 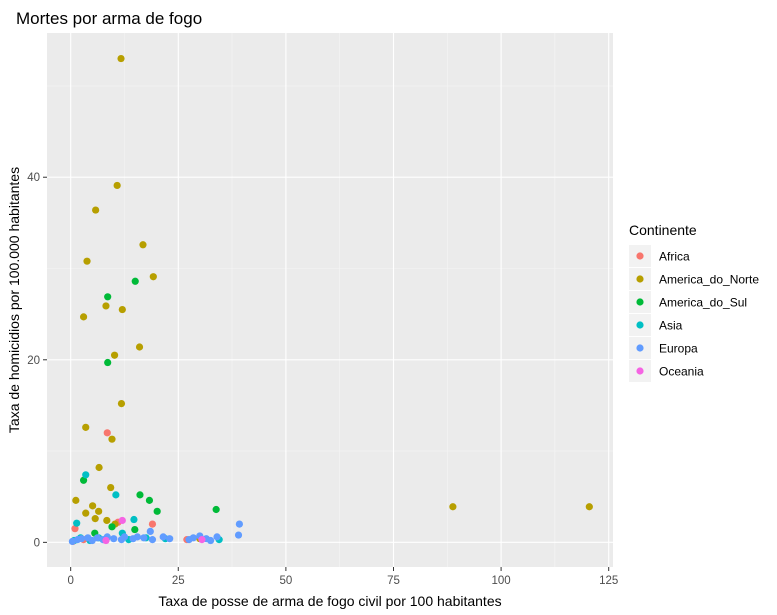 What do you see at coordinates (674, 257) in the screenshot?
I see `legend-label: Africa` at bounding box center [674, 257].